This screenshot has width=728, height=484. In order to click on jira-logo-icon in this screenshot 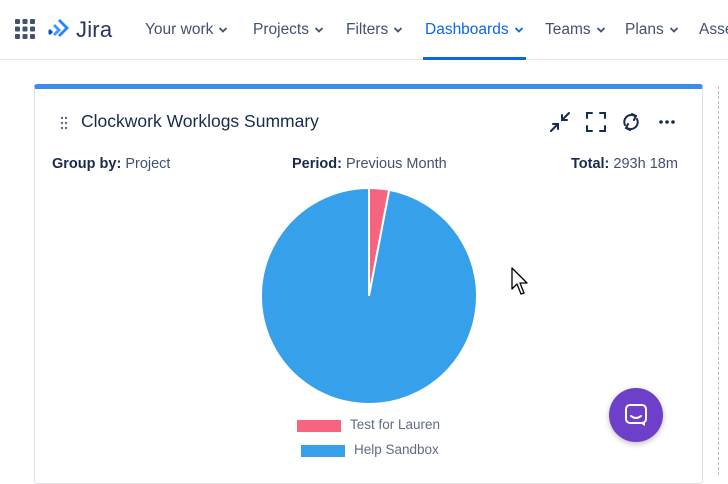, I will do `click(58, 28)`.